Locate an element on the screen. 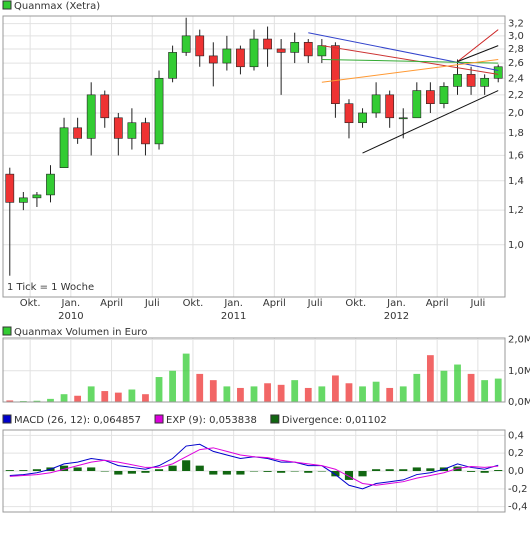 The image size is (530, 543). y-tick-label: 0,2 is located at coordinates (516, 453).